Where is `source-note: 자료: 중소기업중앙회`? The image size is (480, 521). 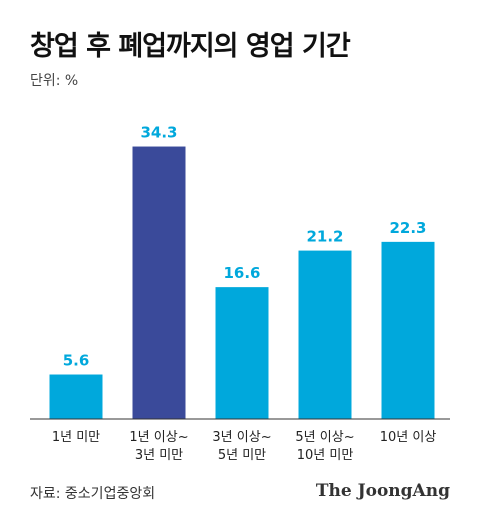 source-note: 자료: 중소기업중앙회 is located at coordinates (93, 494).